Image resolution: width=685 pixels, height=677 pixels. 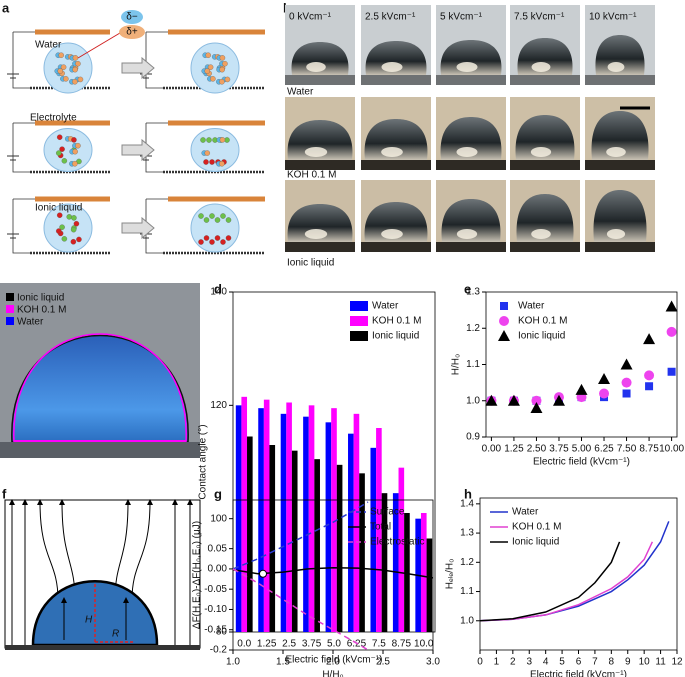 What do you see at coordinates (41, 310) in the screenshot?
I see `legend-label: KOH 0.1 M` at bounding box center [41, 310].